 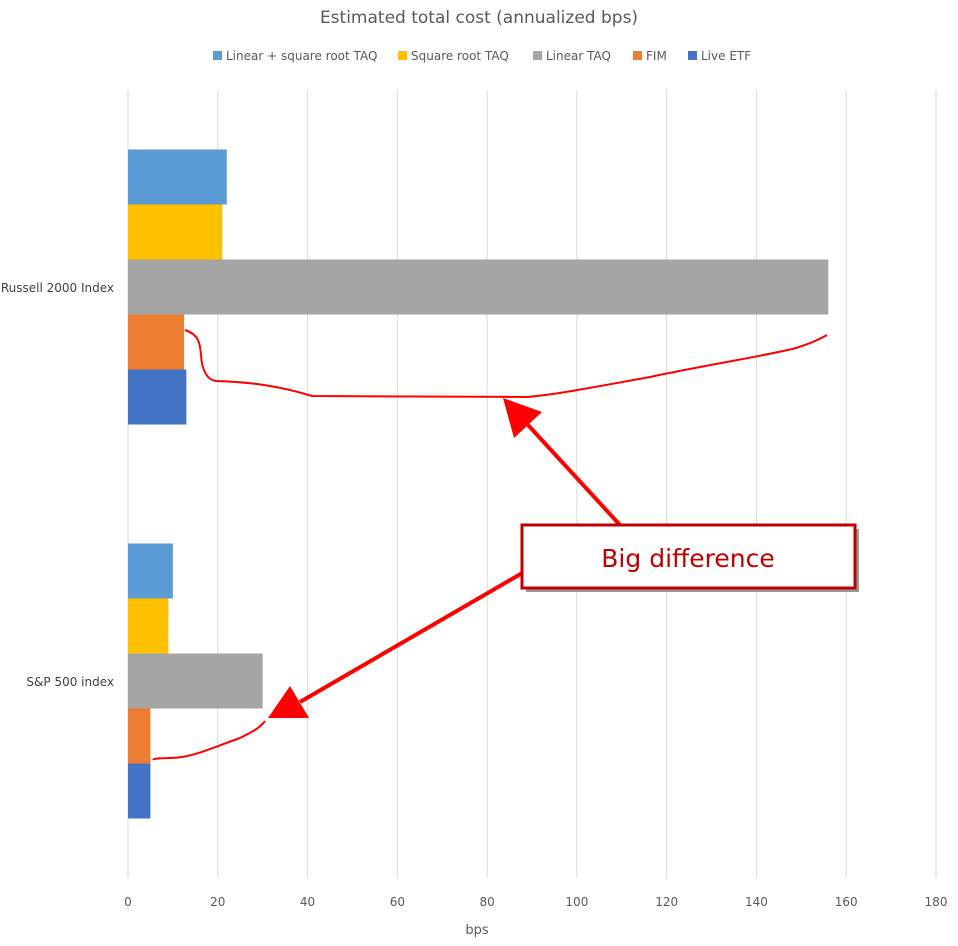 I want to click on legend-label-linear-taq: Linear TAQ, so click(x=578, y=56).